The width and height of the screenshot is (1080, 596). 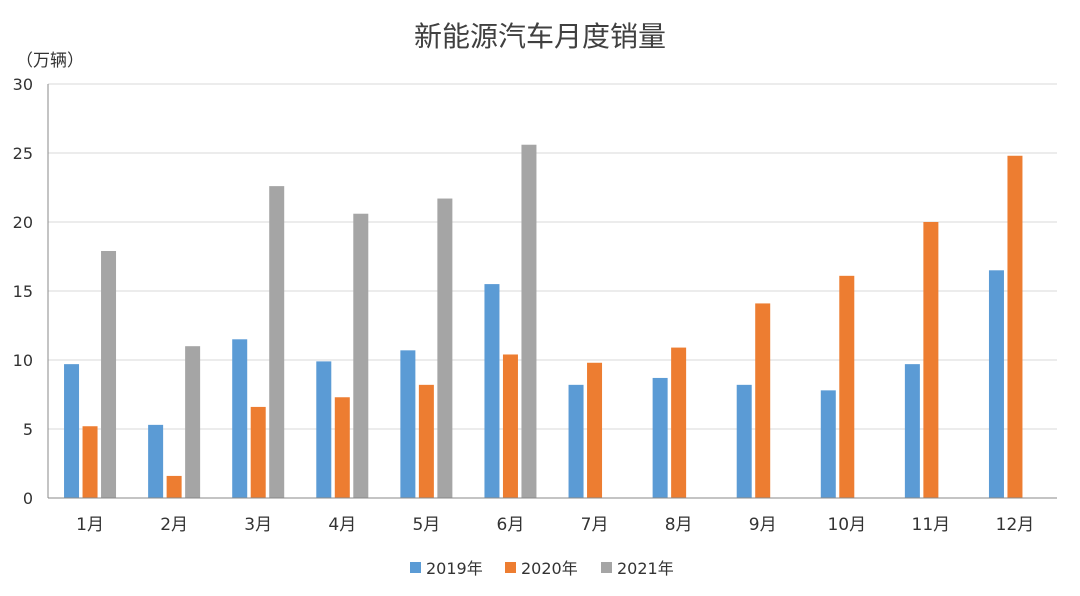 I want to click on x-tick-label: 11月, so click(x=931, y=525).